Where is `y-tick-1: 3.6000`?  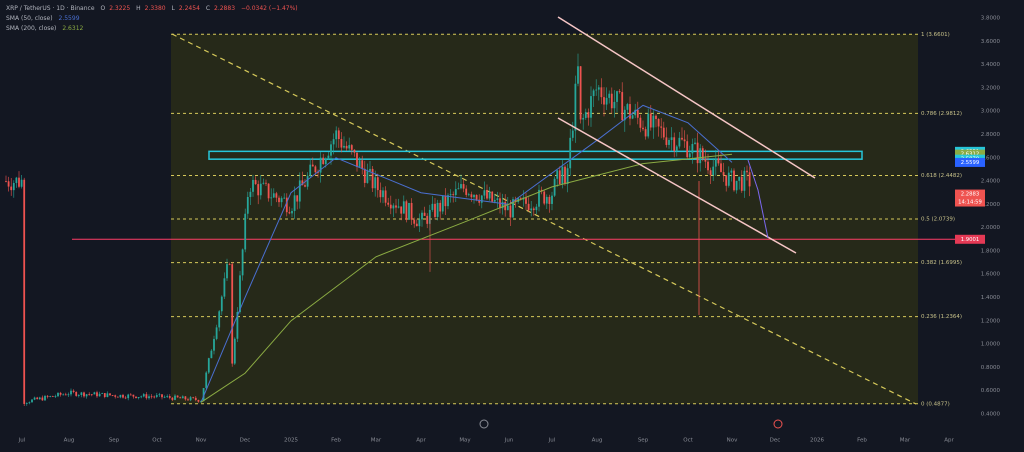
y-tick-1: 3.6000 is located at coordinates (991, 42).